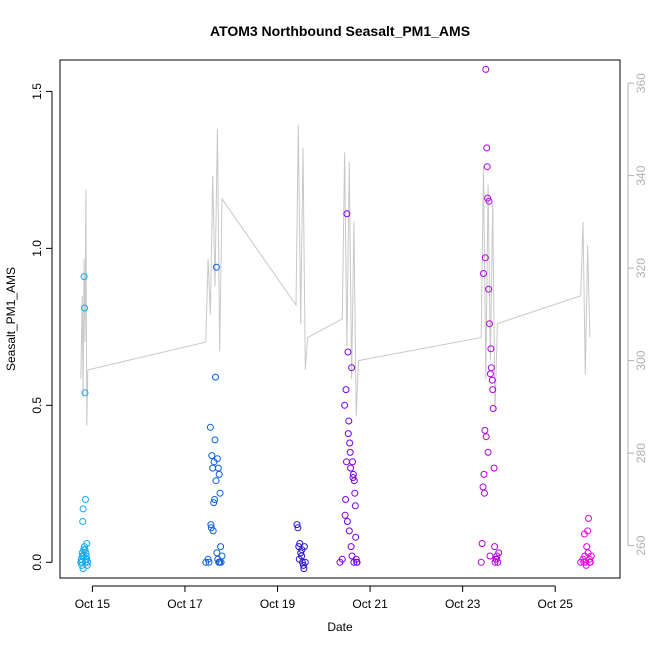  Describe the element at coordinates (93, 604) in the screenshot. I see `x-tick-label: Oct 15` at that location.